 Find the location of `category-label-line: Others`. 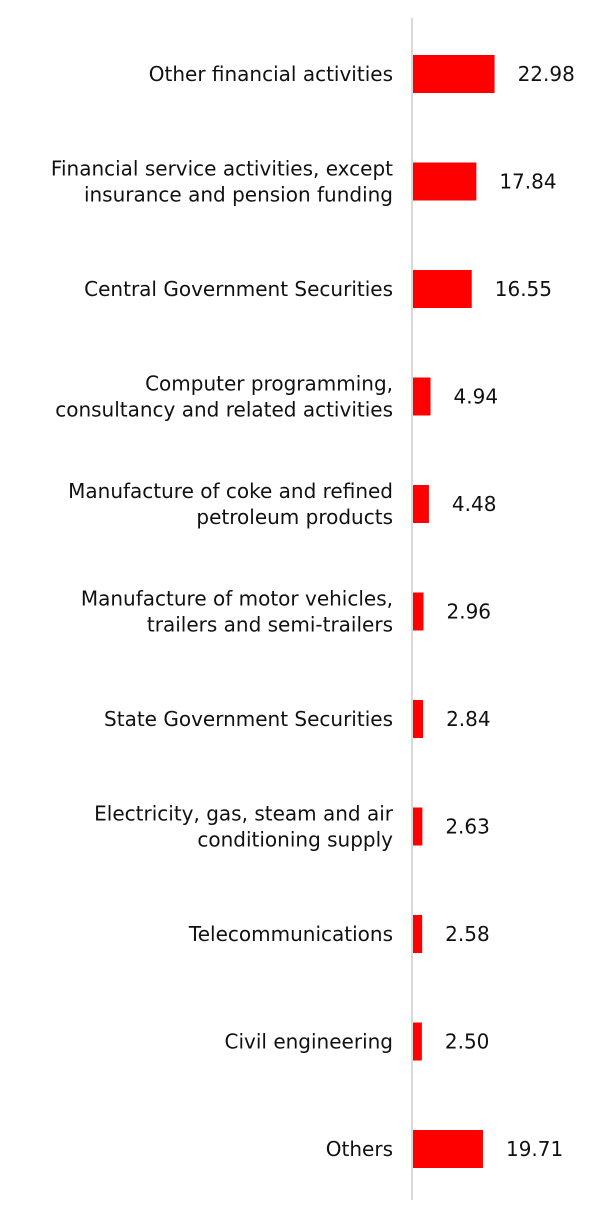

category-label-line: Others is located at coordinates (359, 1149).